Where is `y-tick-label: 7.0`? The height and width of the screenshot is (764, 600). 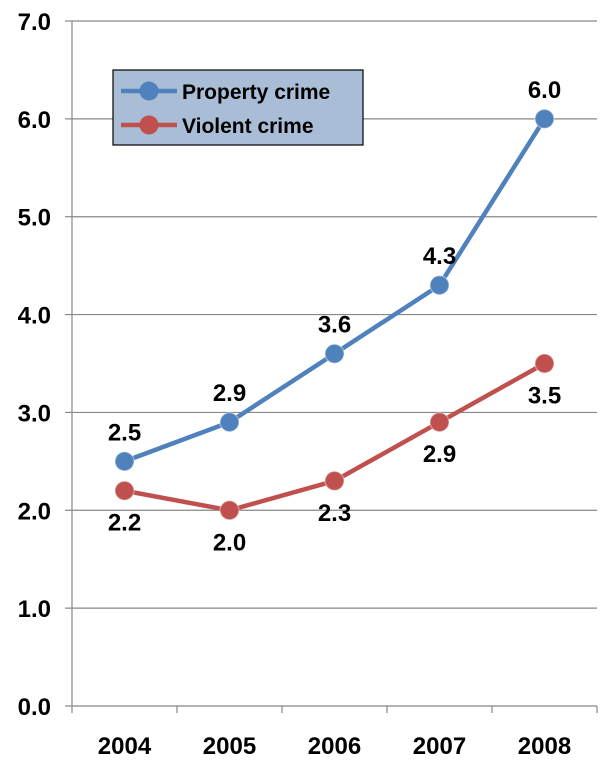
y-tick-label: 7.0 is located at coordinates (34, 22).